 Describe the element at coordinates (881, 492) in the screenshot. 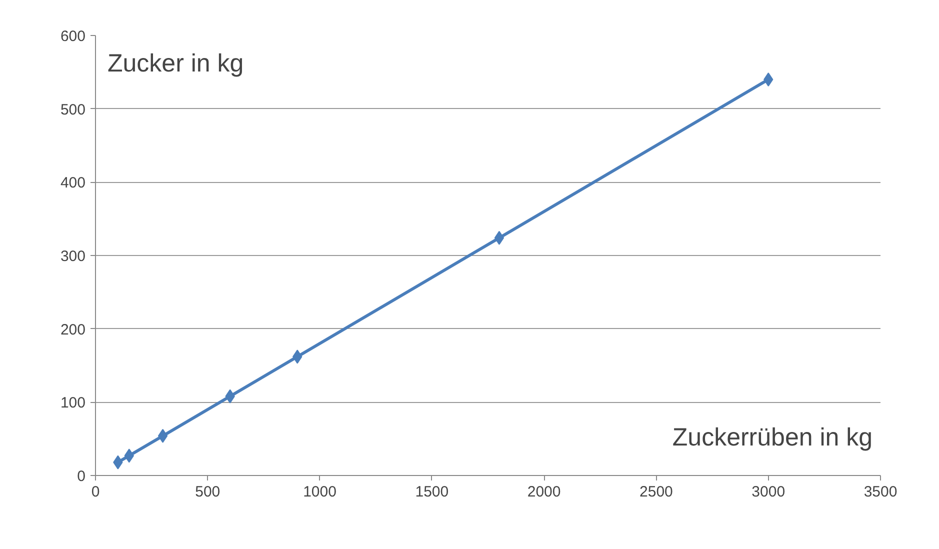

I see `x-tick-label: 3500` at that location.